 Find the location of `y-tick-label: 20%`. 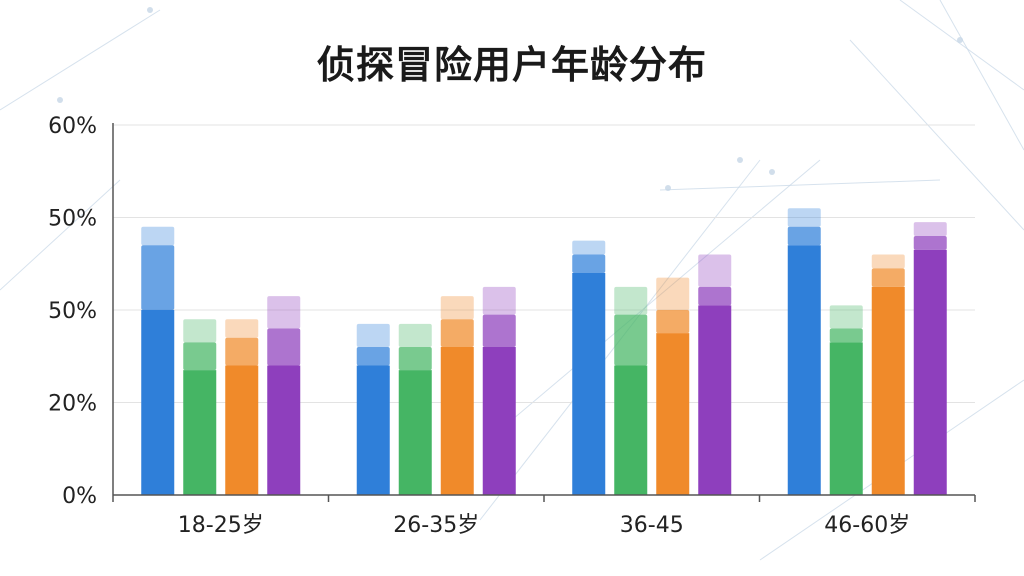

y-tick-label: 20% is located at coordinates (72, 404).